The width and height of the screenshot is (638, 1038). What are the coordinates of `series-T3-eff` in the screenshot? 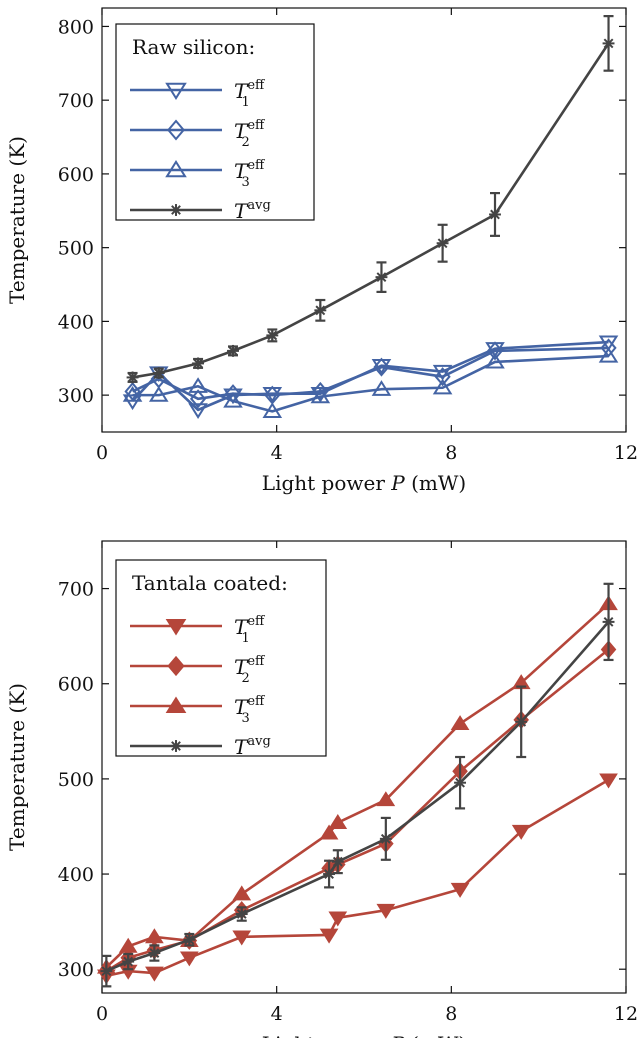 It's located at (370, 382).